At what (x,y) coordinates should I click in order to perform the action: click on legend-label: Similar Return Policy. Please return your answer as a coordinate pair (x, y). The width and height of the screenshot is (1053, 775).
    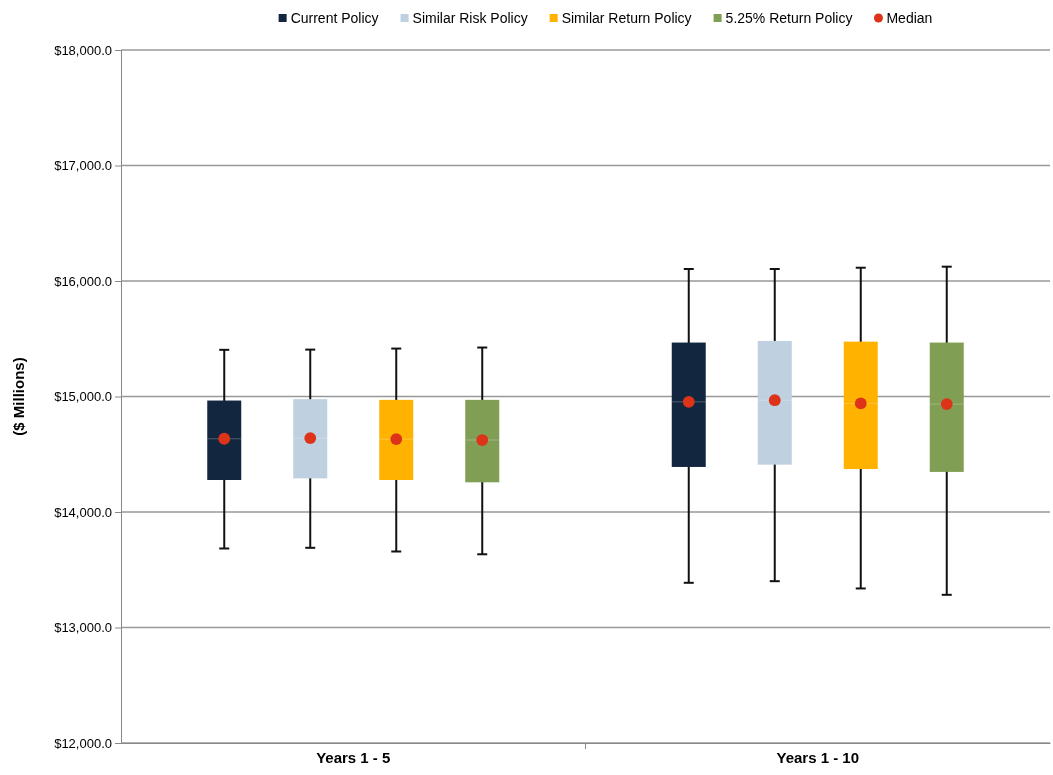
    Looking at the image, I should click on (626, 18).